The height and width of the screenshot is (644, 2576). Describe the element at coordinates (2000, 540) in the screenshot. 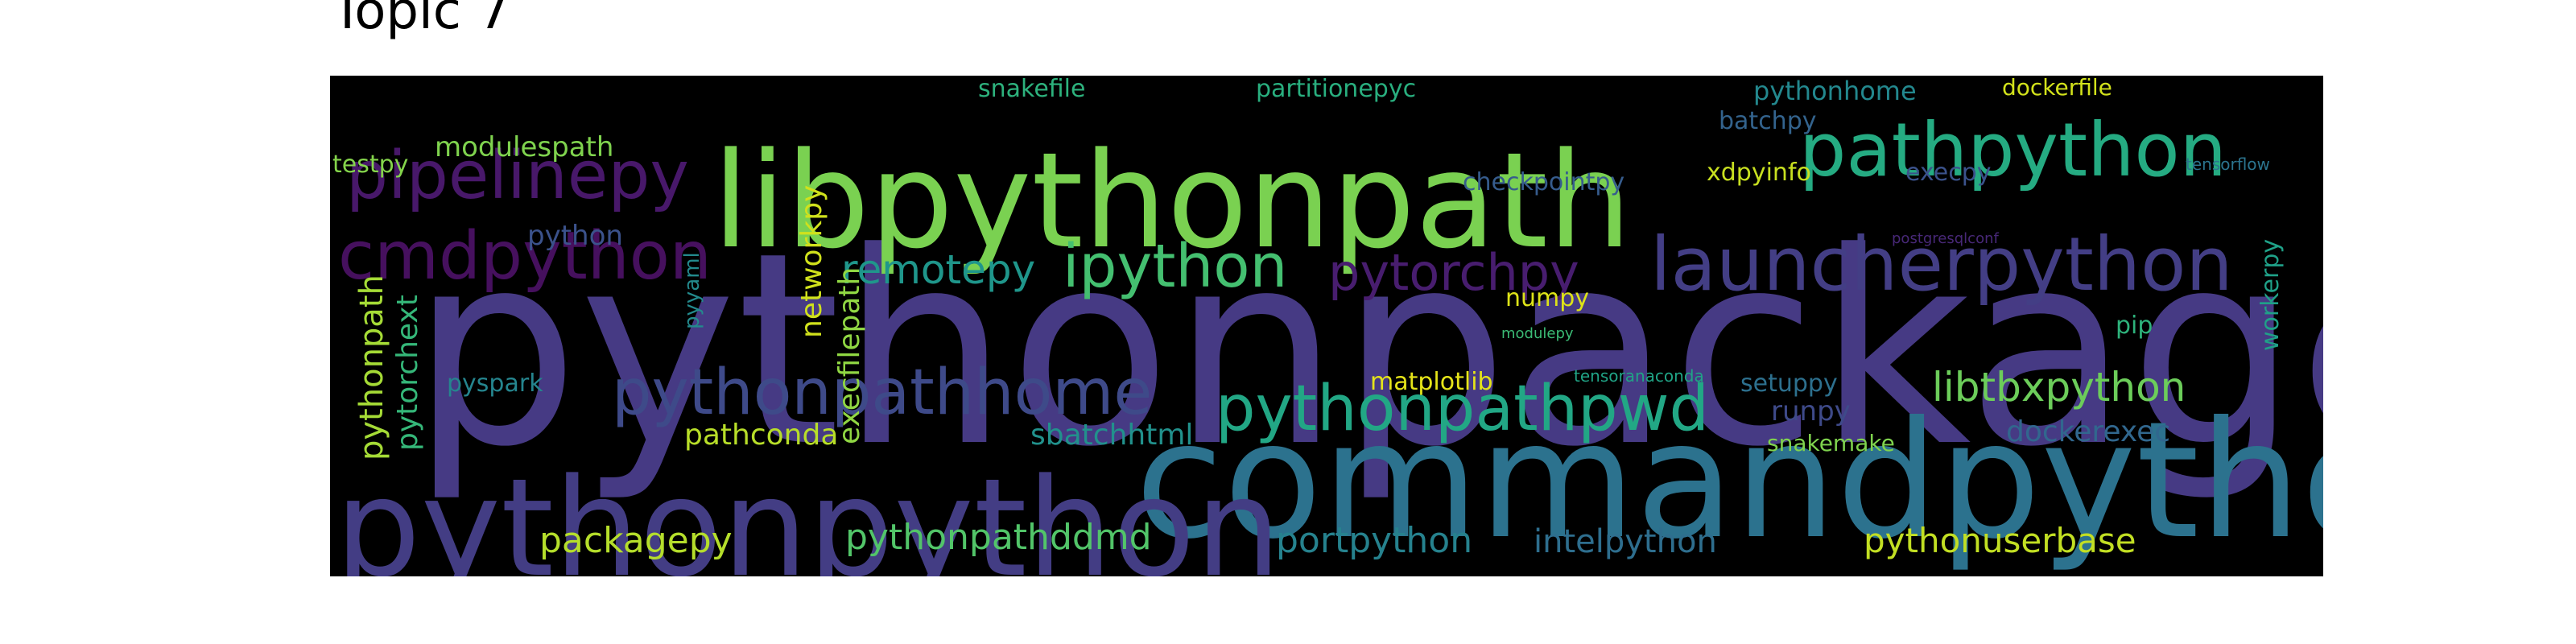

I see `word-cloud-word: pythonuserbase` at that location.